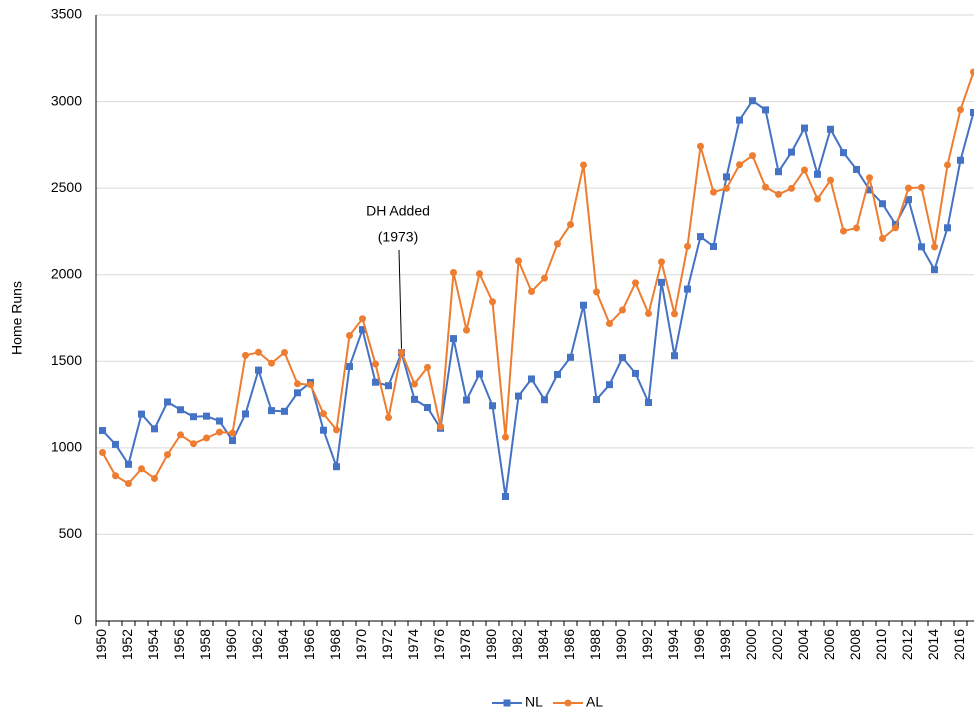 This screenshot has width=974, height=714. I want to click on y-axis-label: Home Runs, so click(17, 318).